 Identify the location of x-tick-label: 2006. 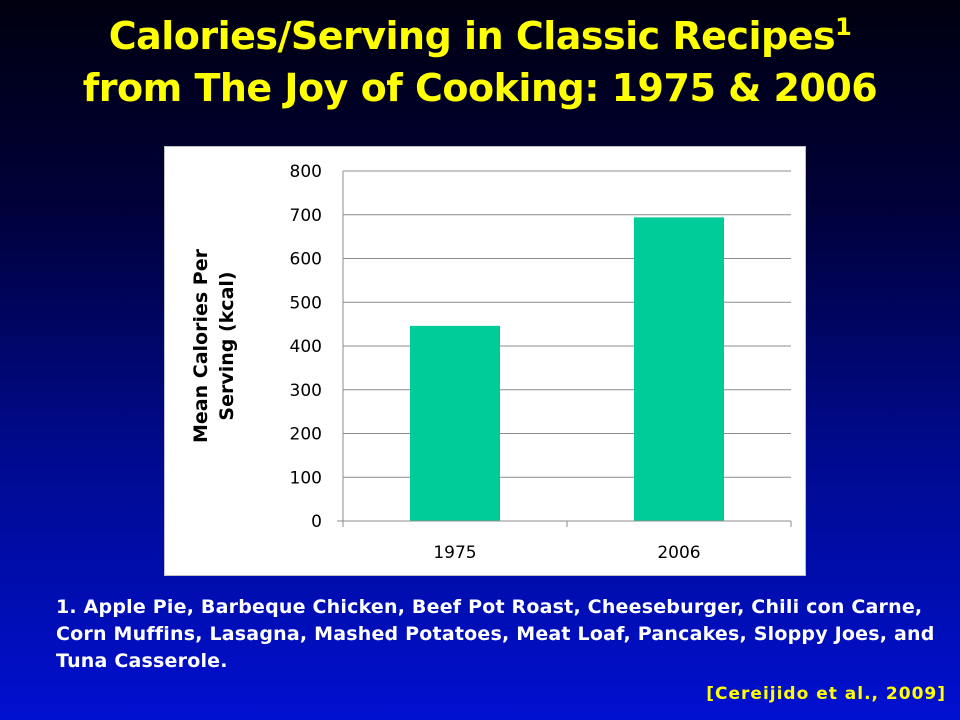
(678, 553).